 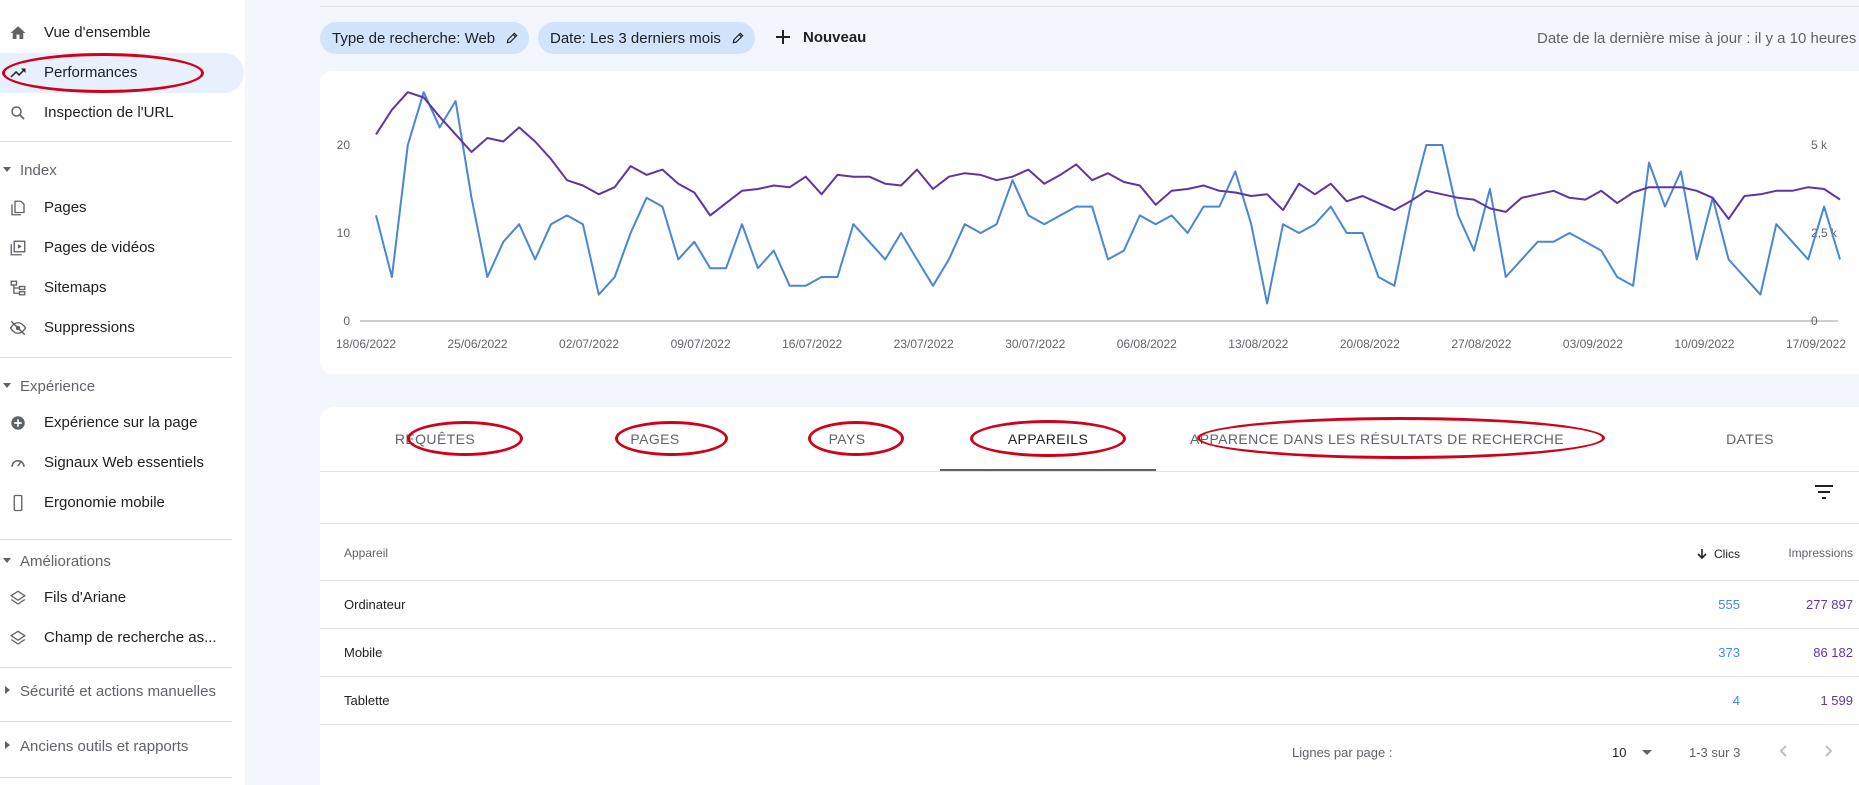 I want to click on header-divider, so click(x=1089, y=580).